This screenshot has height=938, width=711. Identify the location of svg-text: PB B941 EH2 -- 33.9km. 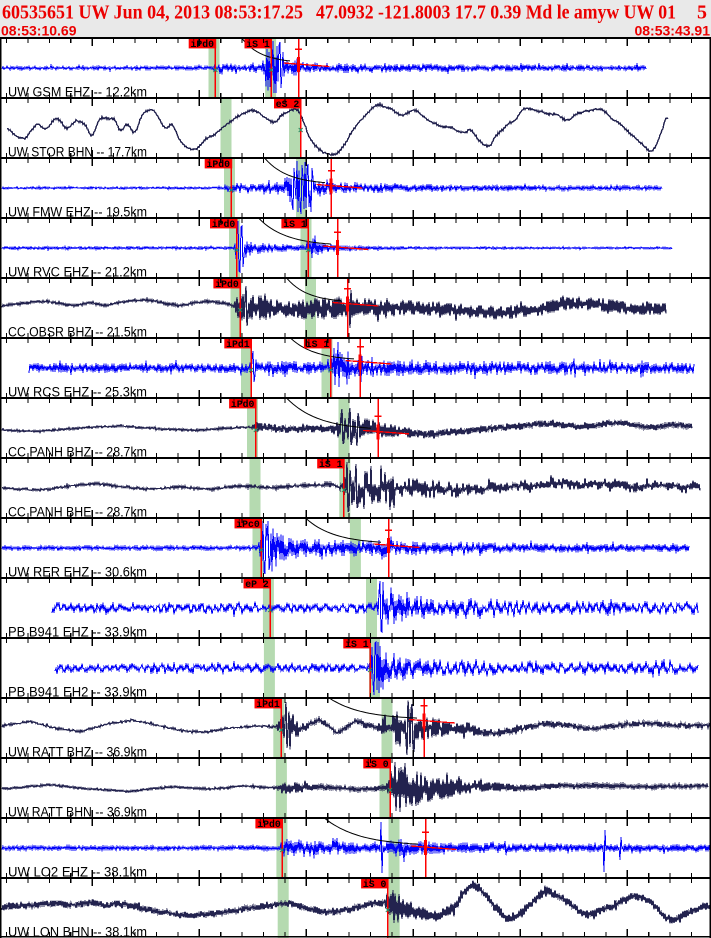
(77, 692).